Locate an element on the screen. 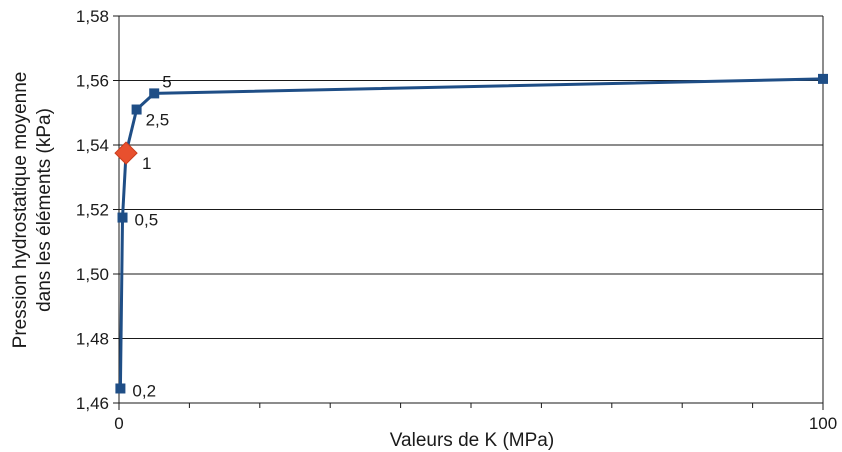  y-tick-label: 1,56 is located at coordinates (92, 81).